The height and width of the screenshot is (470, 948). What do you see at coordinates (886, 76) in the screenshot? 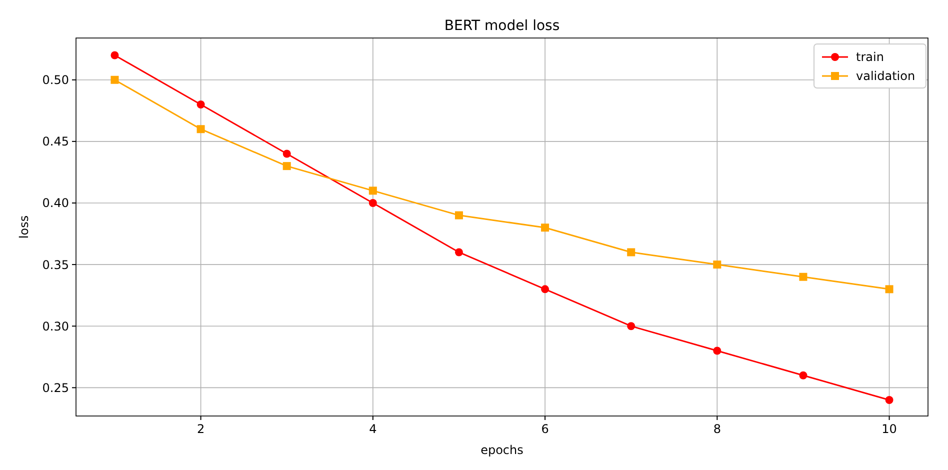
I see `legend-label: validation` at bounding box center [886, 76].